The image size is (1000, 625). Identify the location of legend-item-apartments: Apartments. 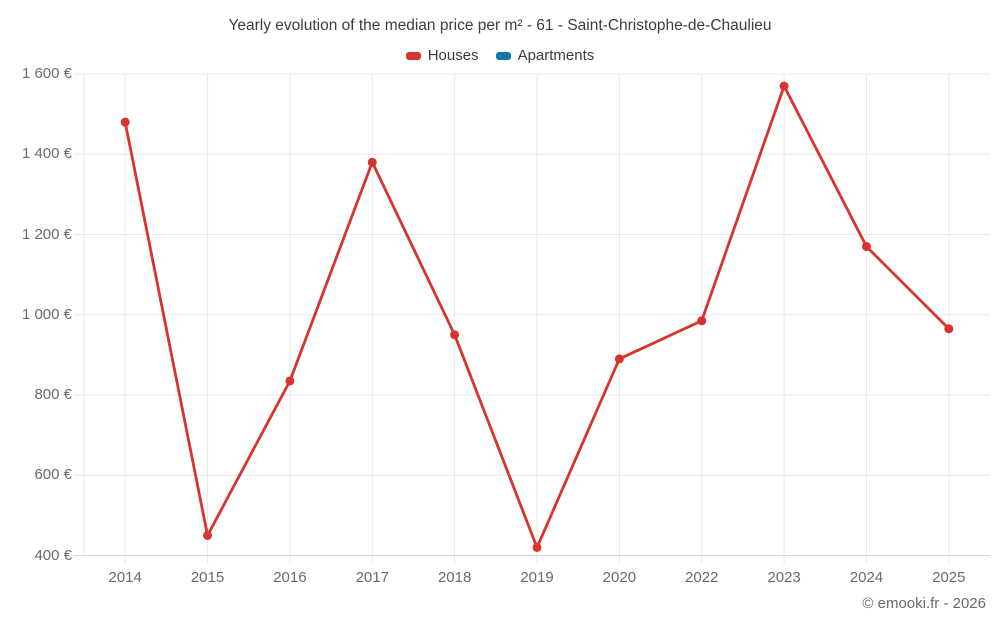
(545, 55).